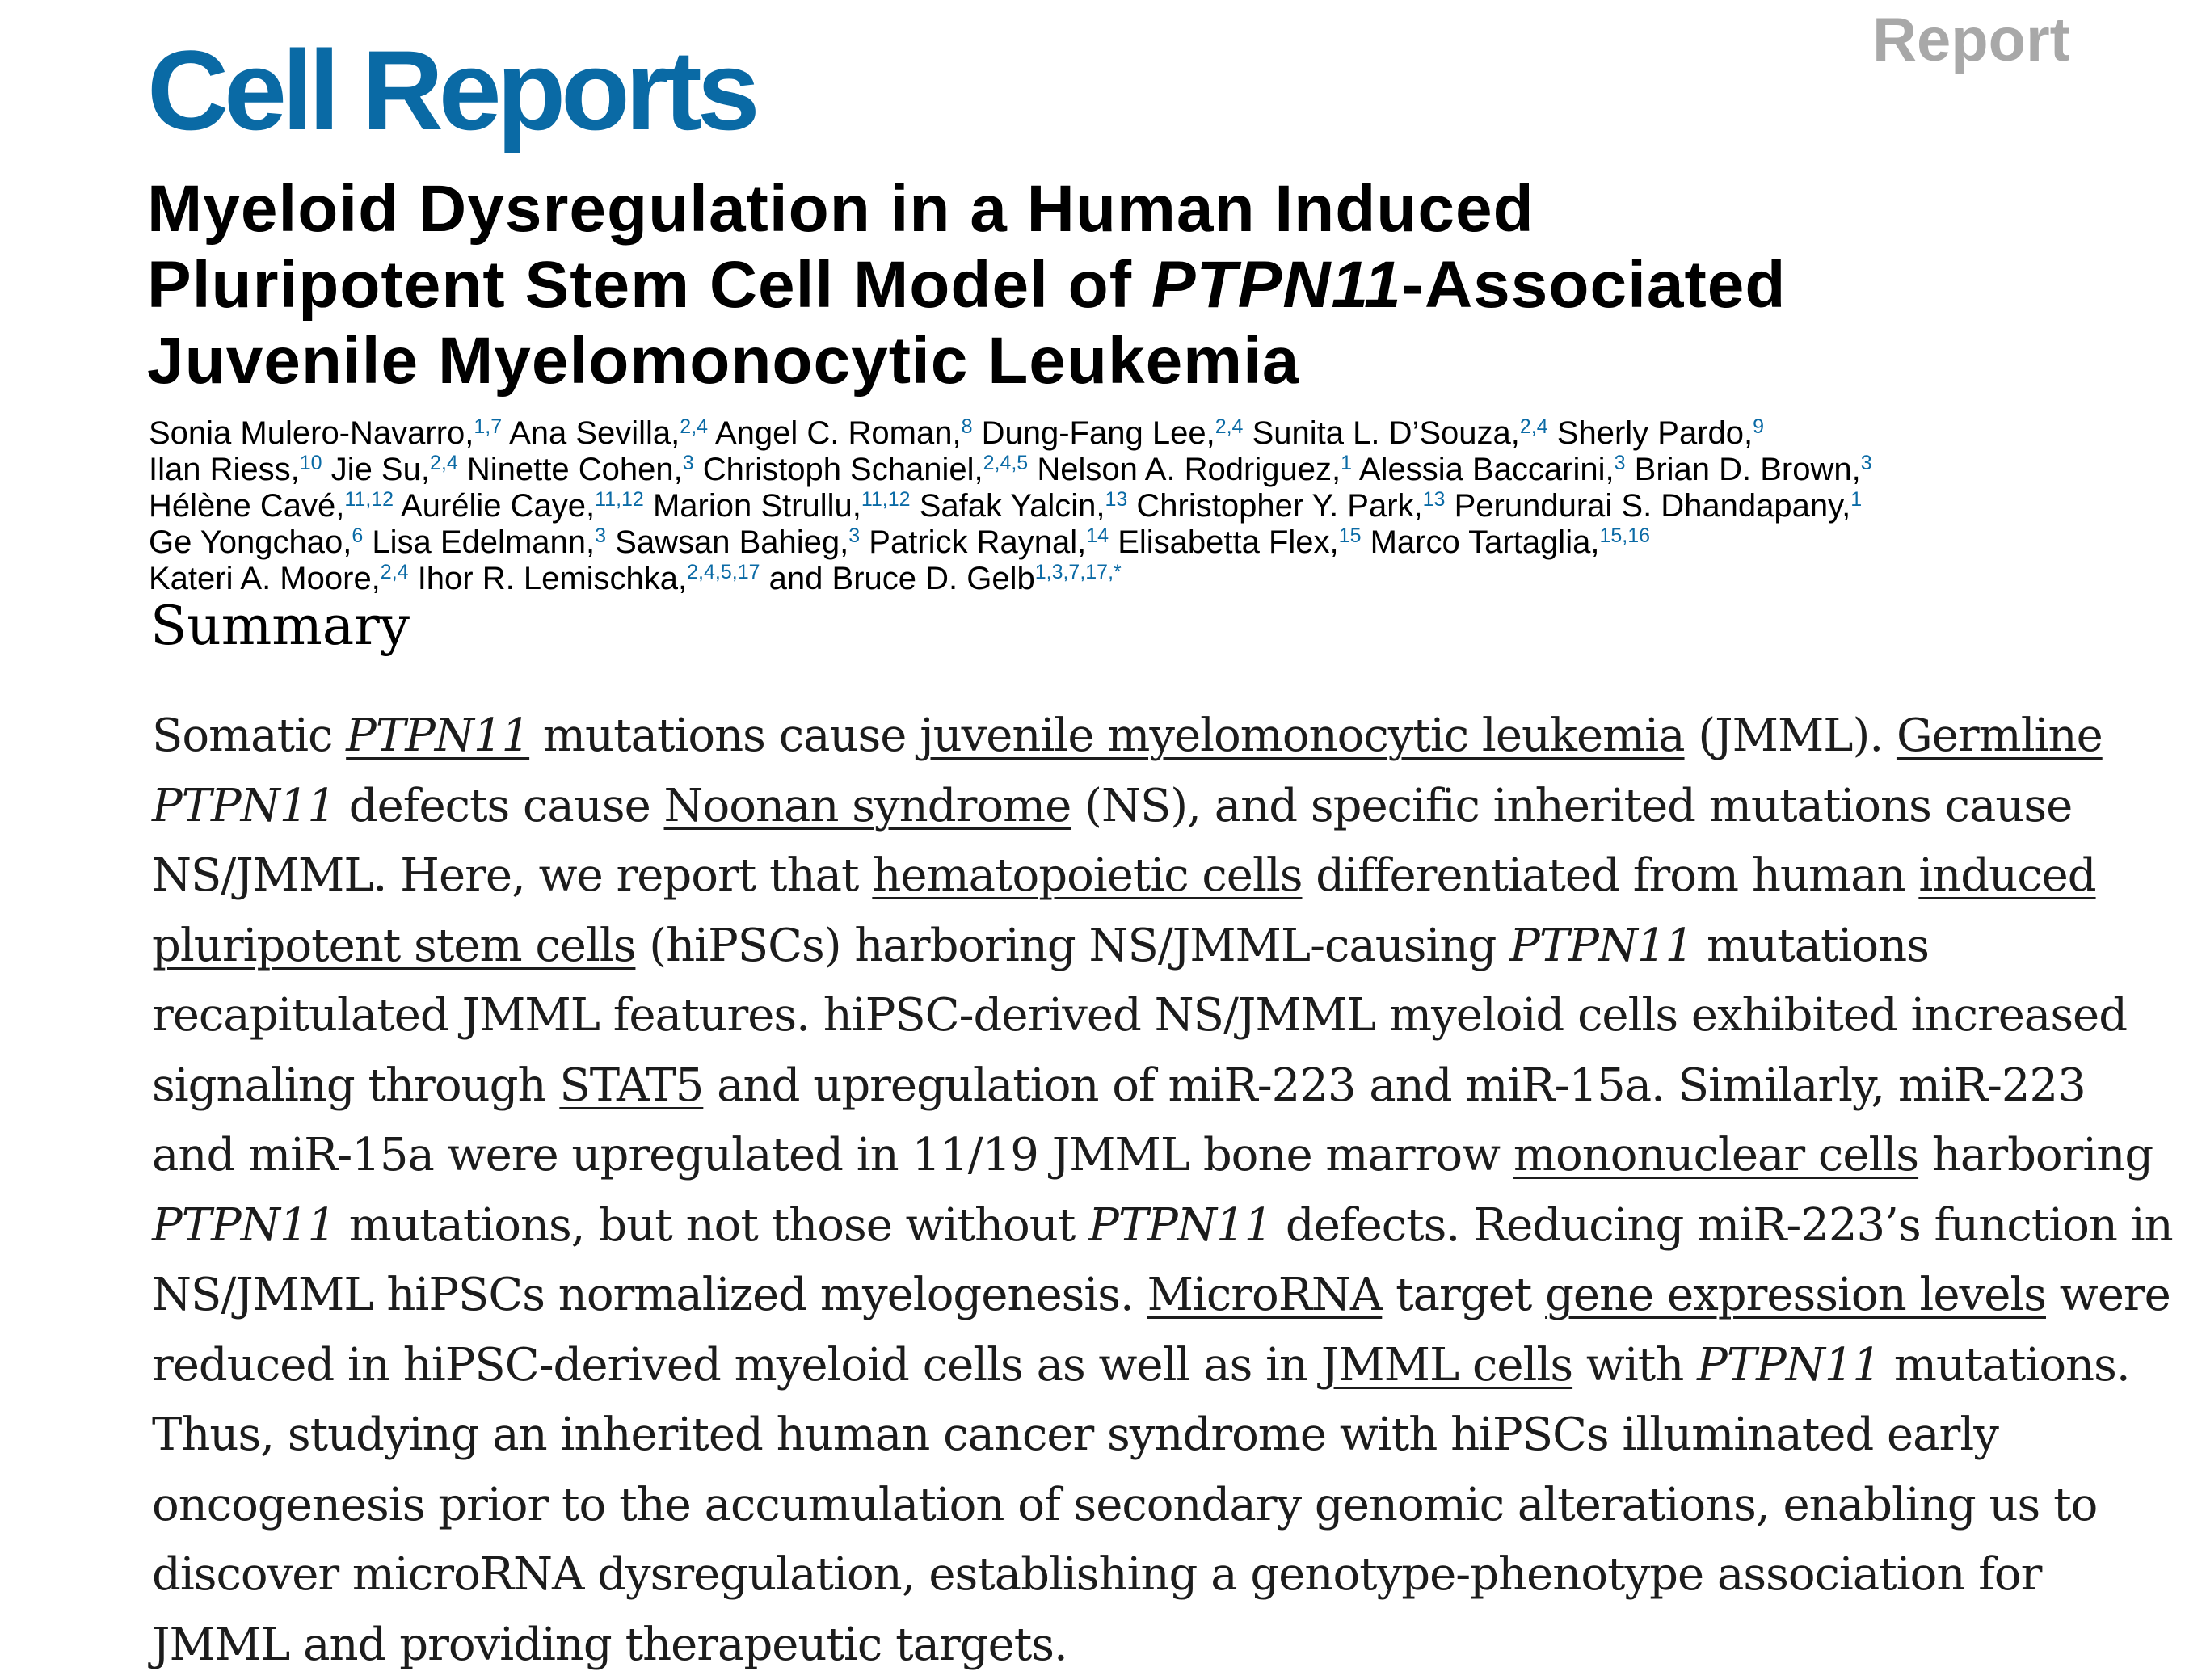 Image resolution: width=2206 pixels, height=1680 pixels. What do you see at coordinates (594, 433) in the screenshot?
I see `author-name: Ana Sevilla,` at bounding box center [594, 433].